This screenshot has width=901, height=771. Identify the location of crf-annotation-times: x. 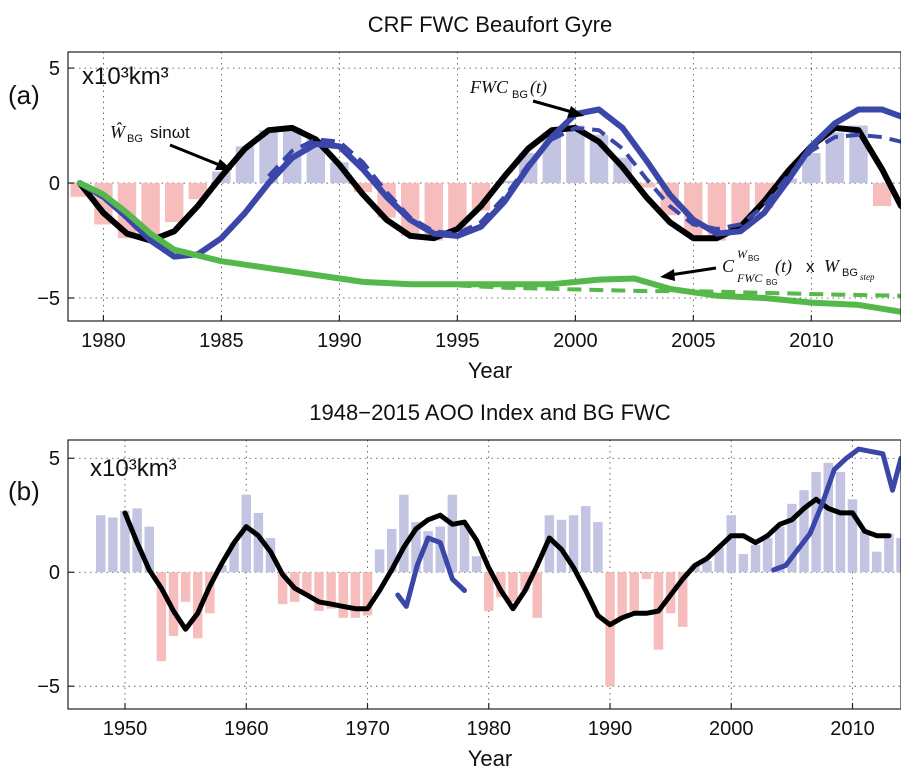
(810, 266).